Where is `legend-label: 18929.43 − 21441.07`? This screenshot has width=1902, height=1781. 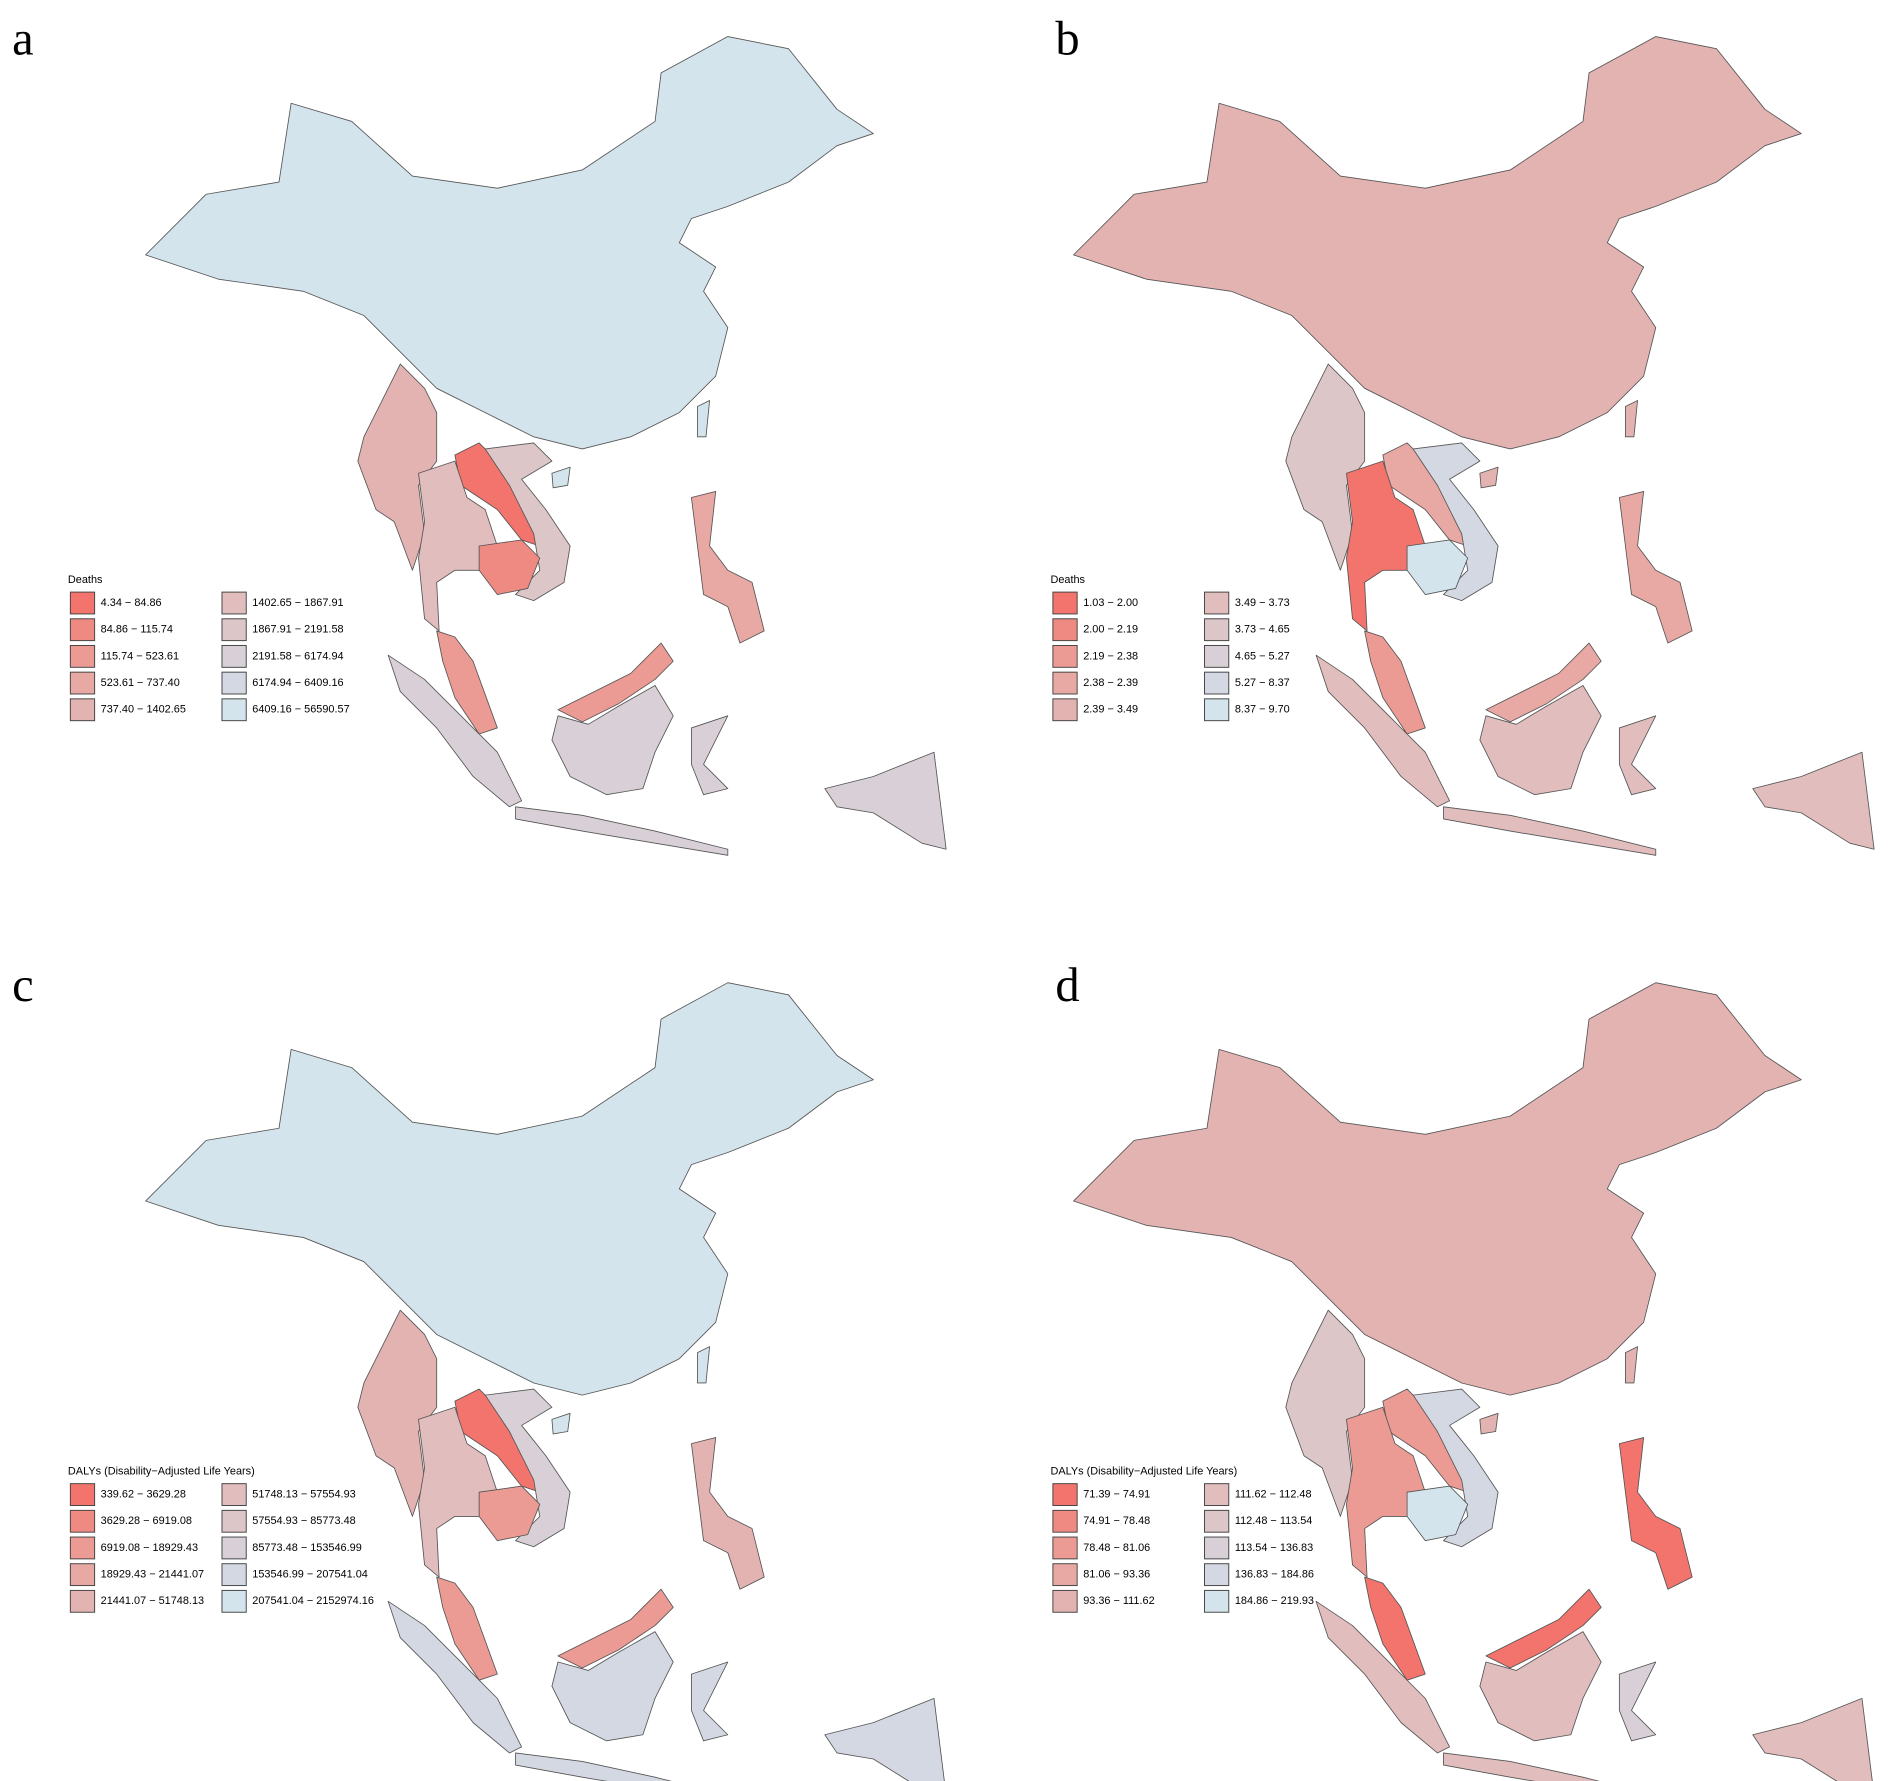
legend-label: 18929.43 − 21441.07 is located at coordinates (152, 1575).